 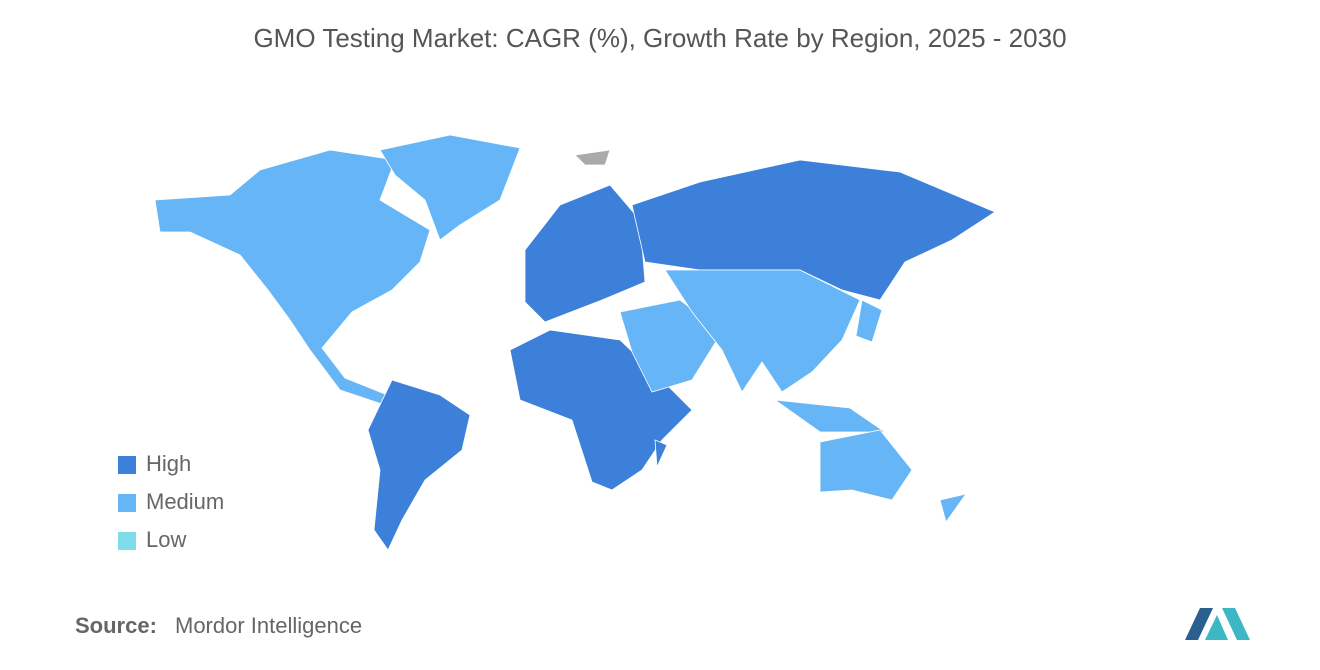 What do you see at coordinates (292, 277) in the screenshot?
I see `north-america` at bounding box center [292, 277].